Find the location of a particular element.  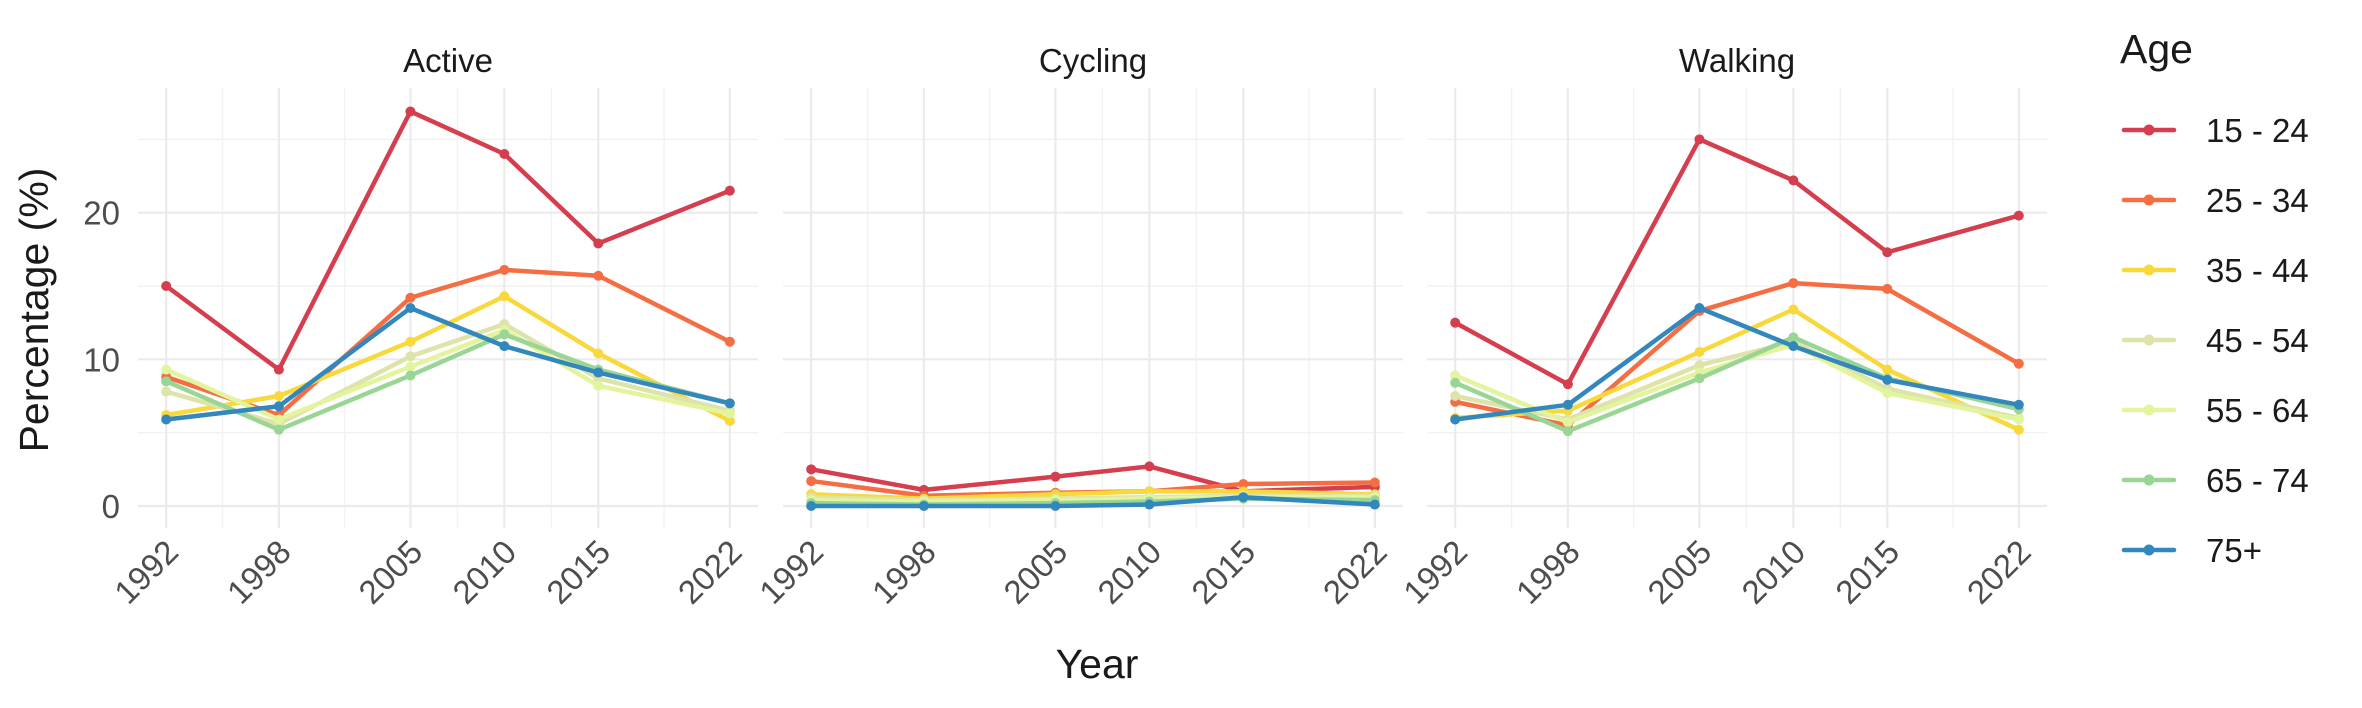

legend-label: 45 - 54 is located at coordinates (2257, 340).